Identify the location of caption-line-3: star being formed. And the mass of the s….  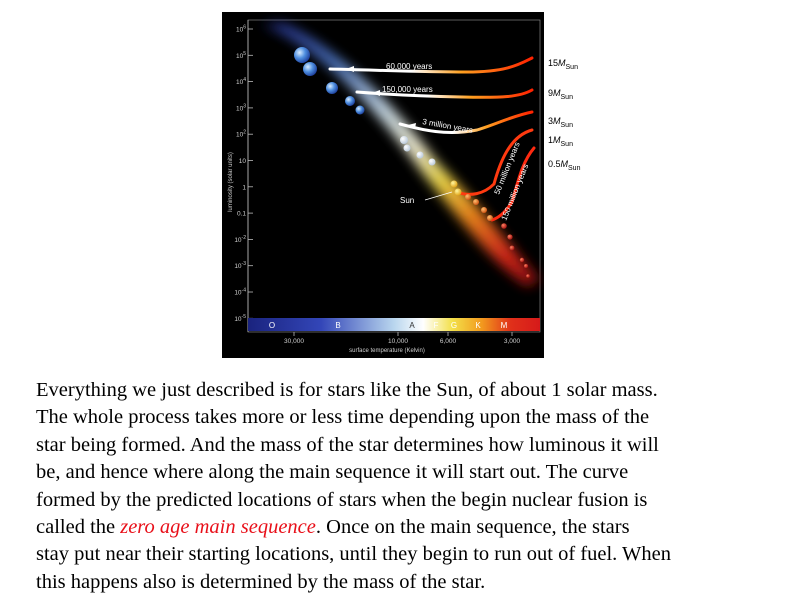
(347, 444).